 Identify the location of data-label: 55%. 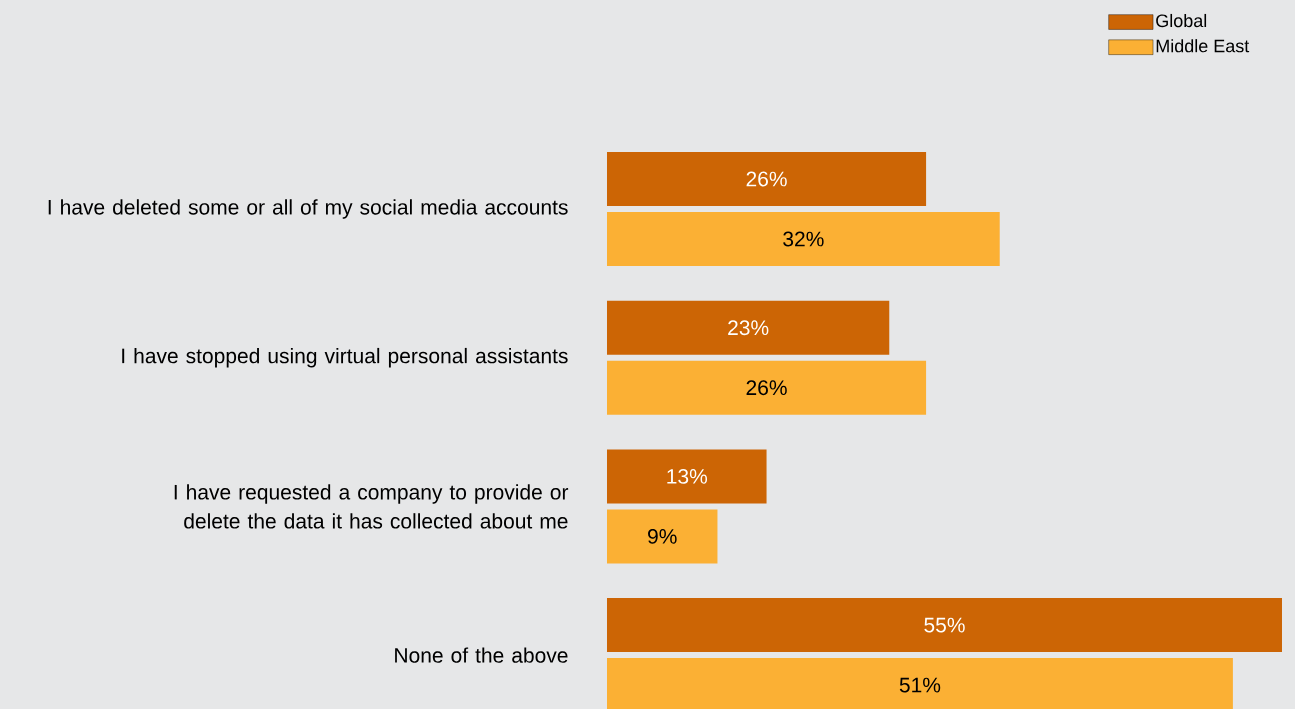
(944, 625).